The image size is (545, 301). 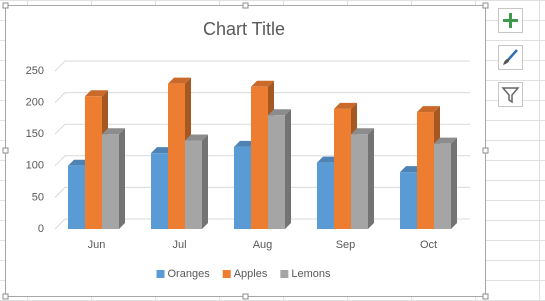 What do you see at coordinates (311, 274) in the screenshot?
I see `legend-label: Lemons` at bounding box center [311, 274].